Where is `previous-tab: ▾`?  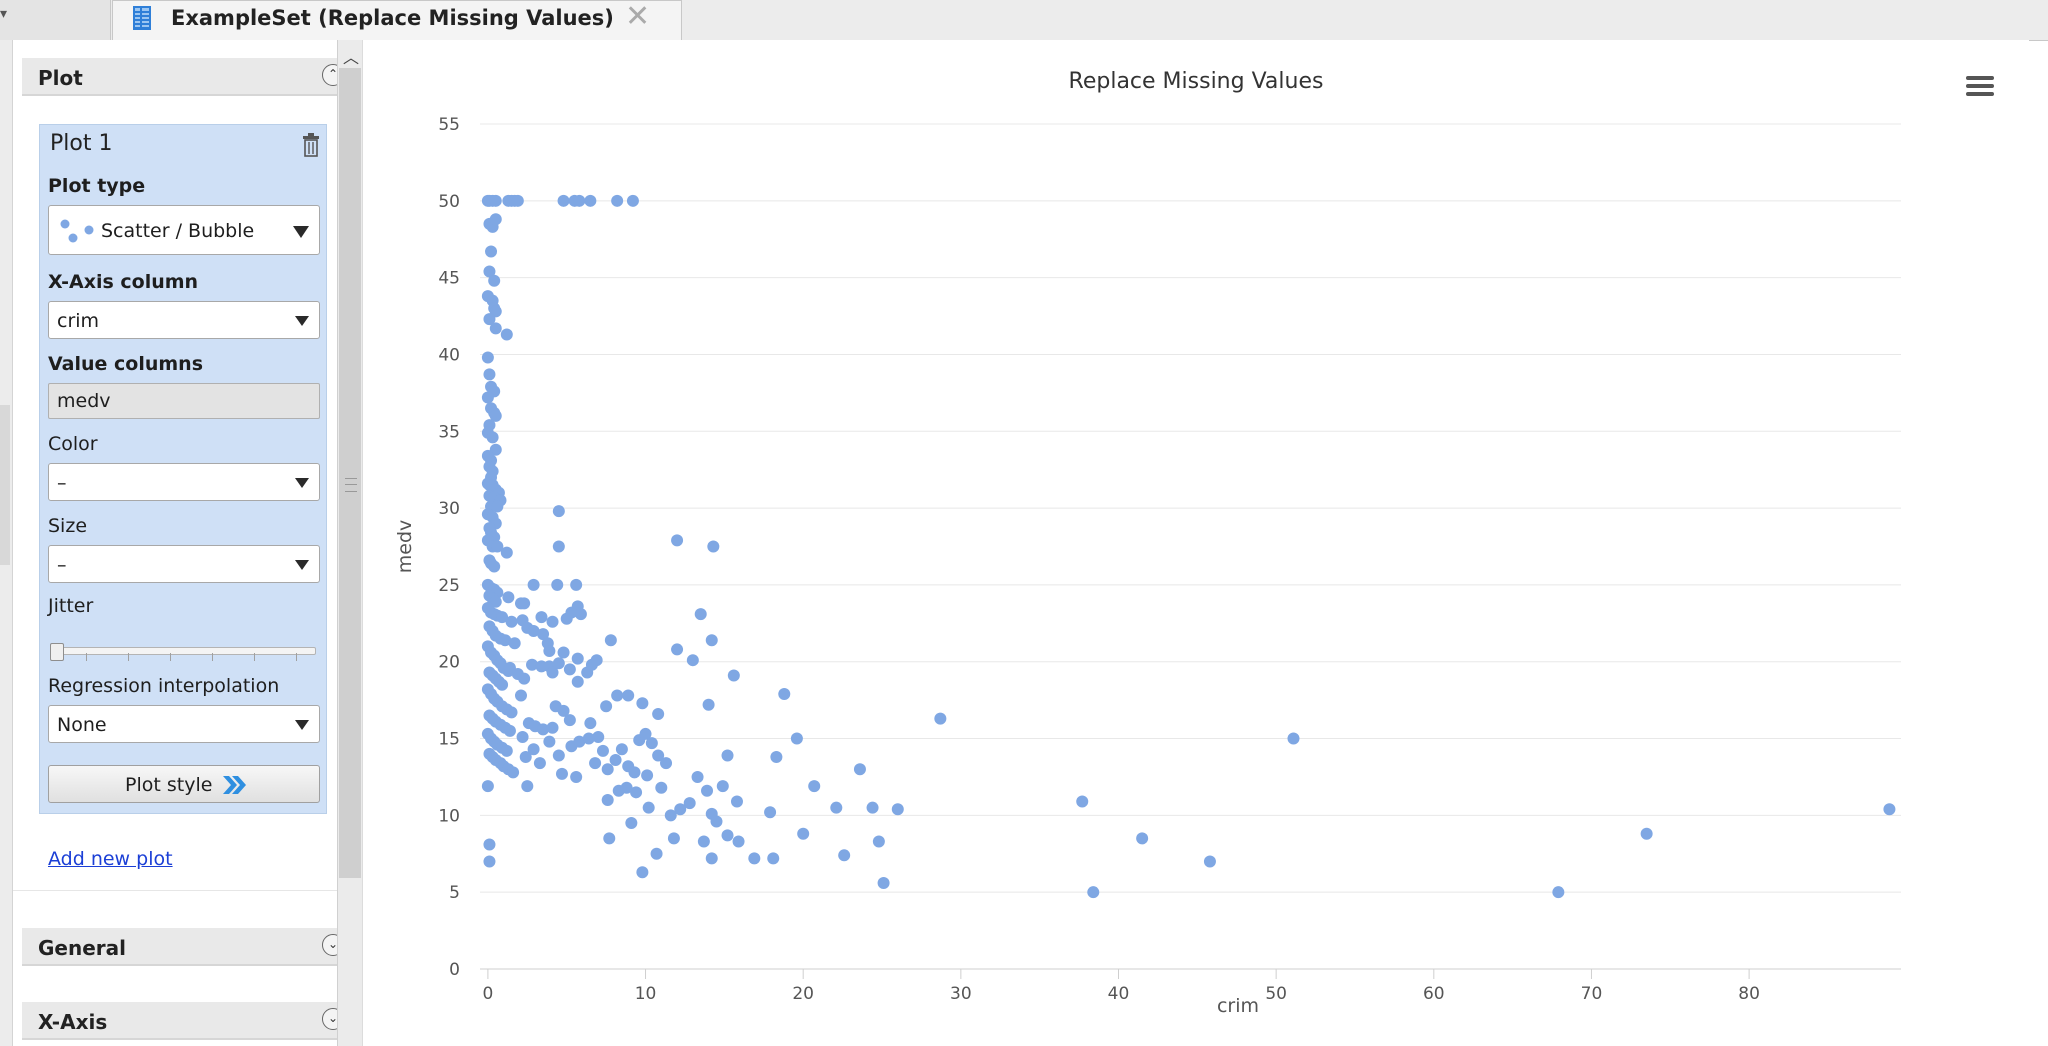 previous-tab: ▾ is located at coordinates (55, 20).